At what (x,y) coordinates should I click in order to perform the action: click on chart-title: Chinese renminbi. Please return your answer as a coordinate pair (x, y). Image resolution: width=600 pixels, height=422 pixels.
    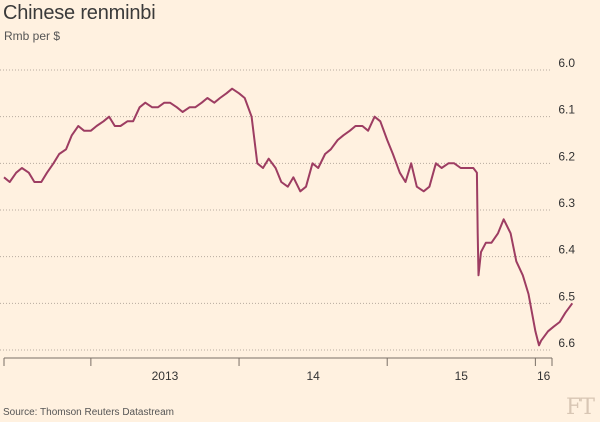
    Looking at the image, I should click on (79, 13).